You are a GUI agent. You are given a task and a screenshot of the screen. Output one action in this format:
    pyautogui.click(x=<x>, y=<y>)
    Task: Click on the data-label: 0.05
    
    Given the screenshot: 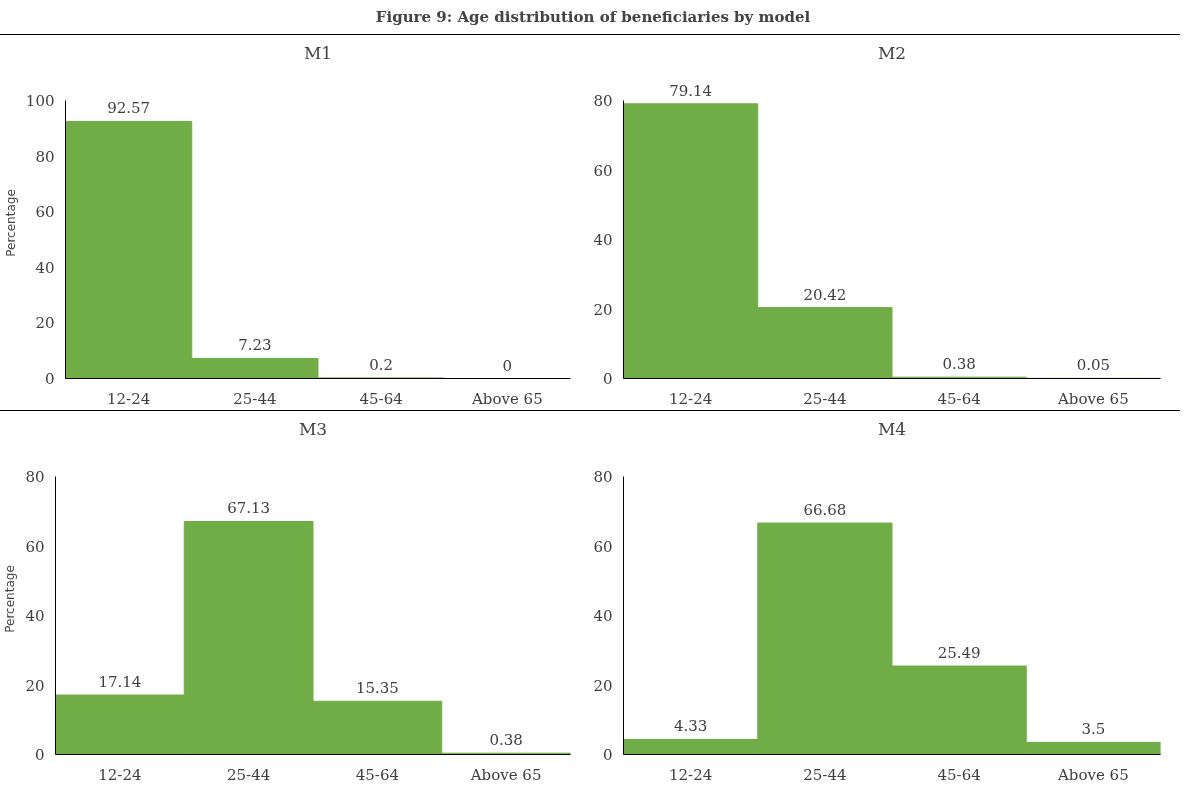 What is the action you would take?
    pyautogui.click(x=1093, y=365)
    